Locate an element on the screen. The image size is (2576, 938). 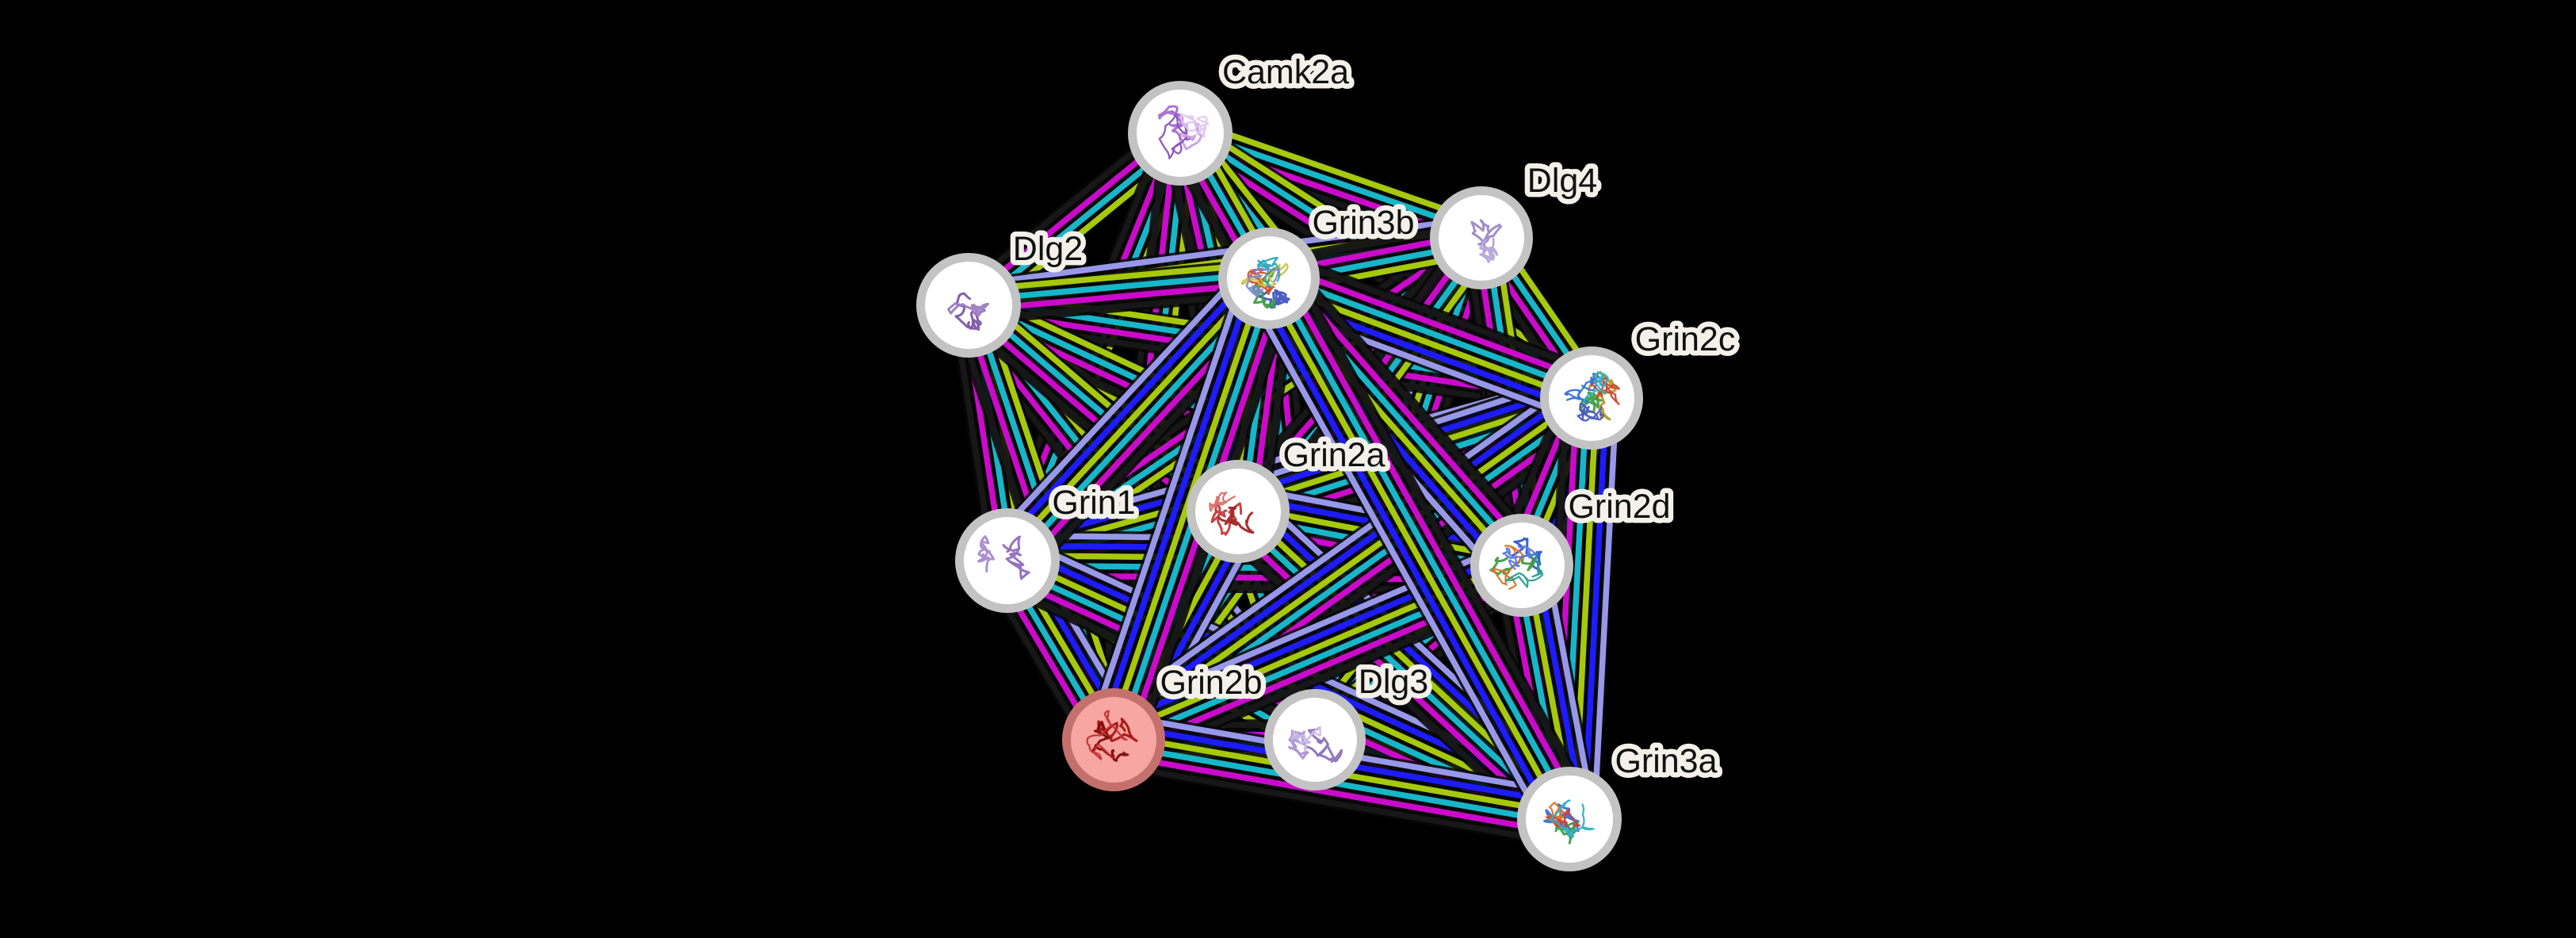
edge-backing is located at coordinates (1419, 549).